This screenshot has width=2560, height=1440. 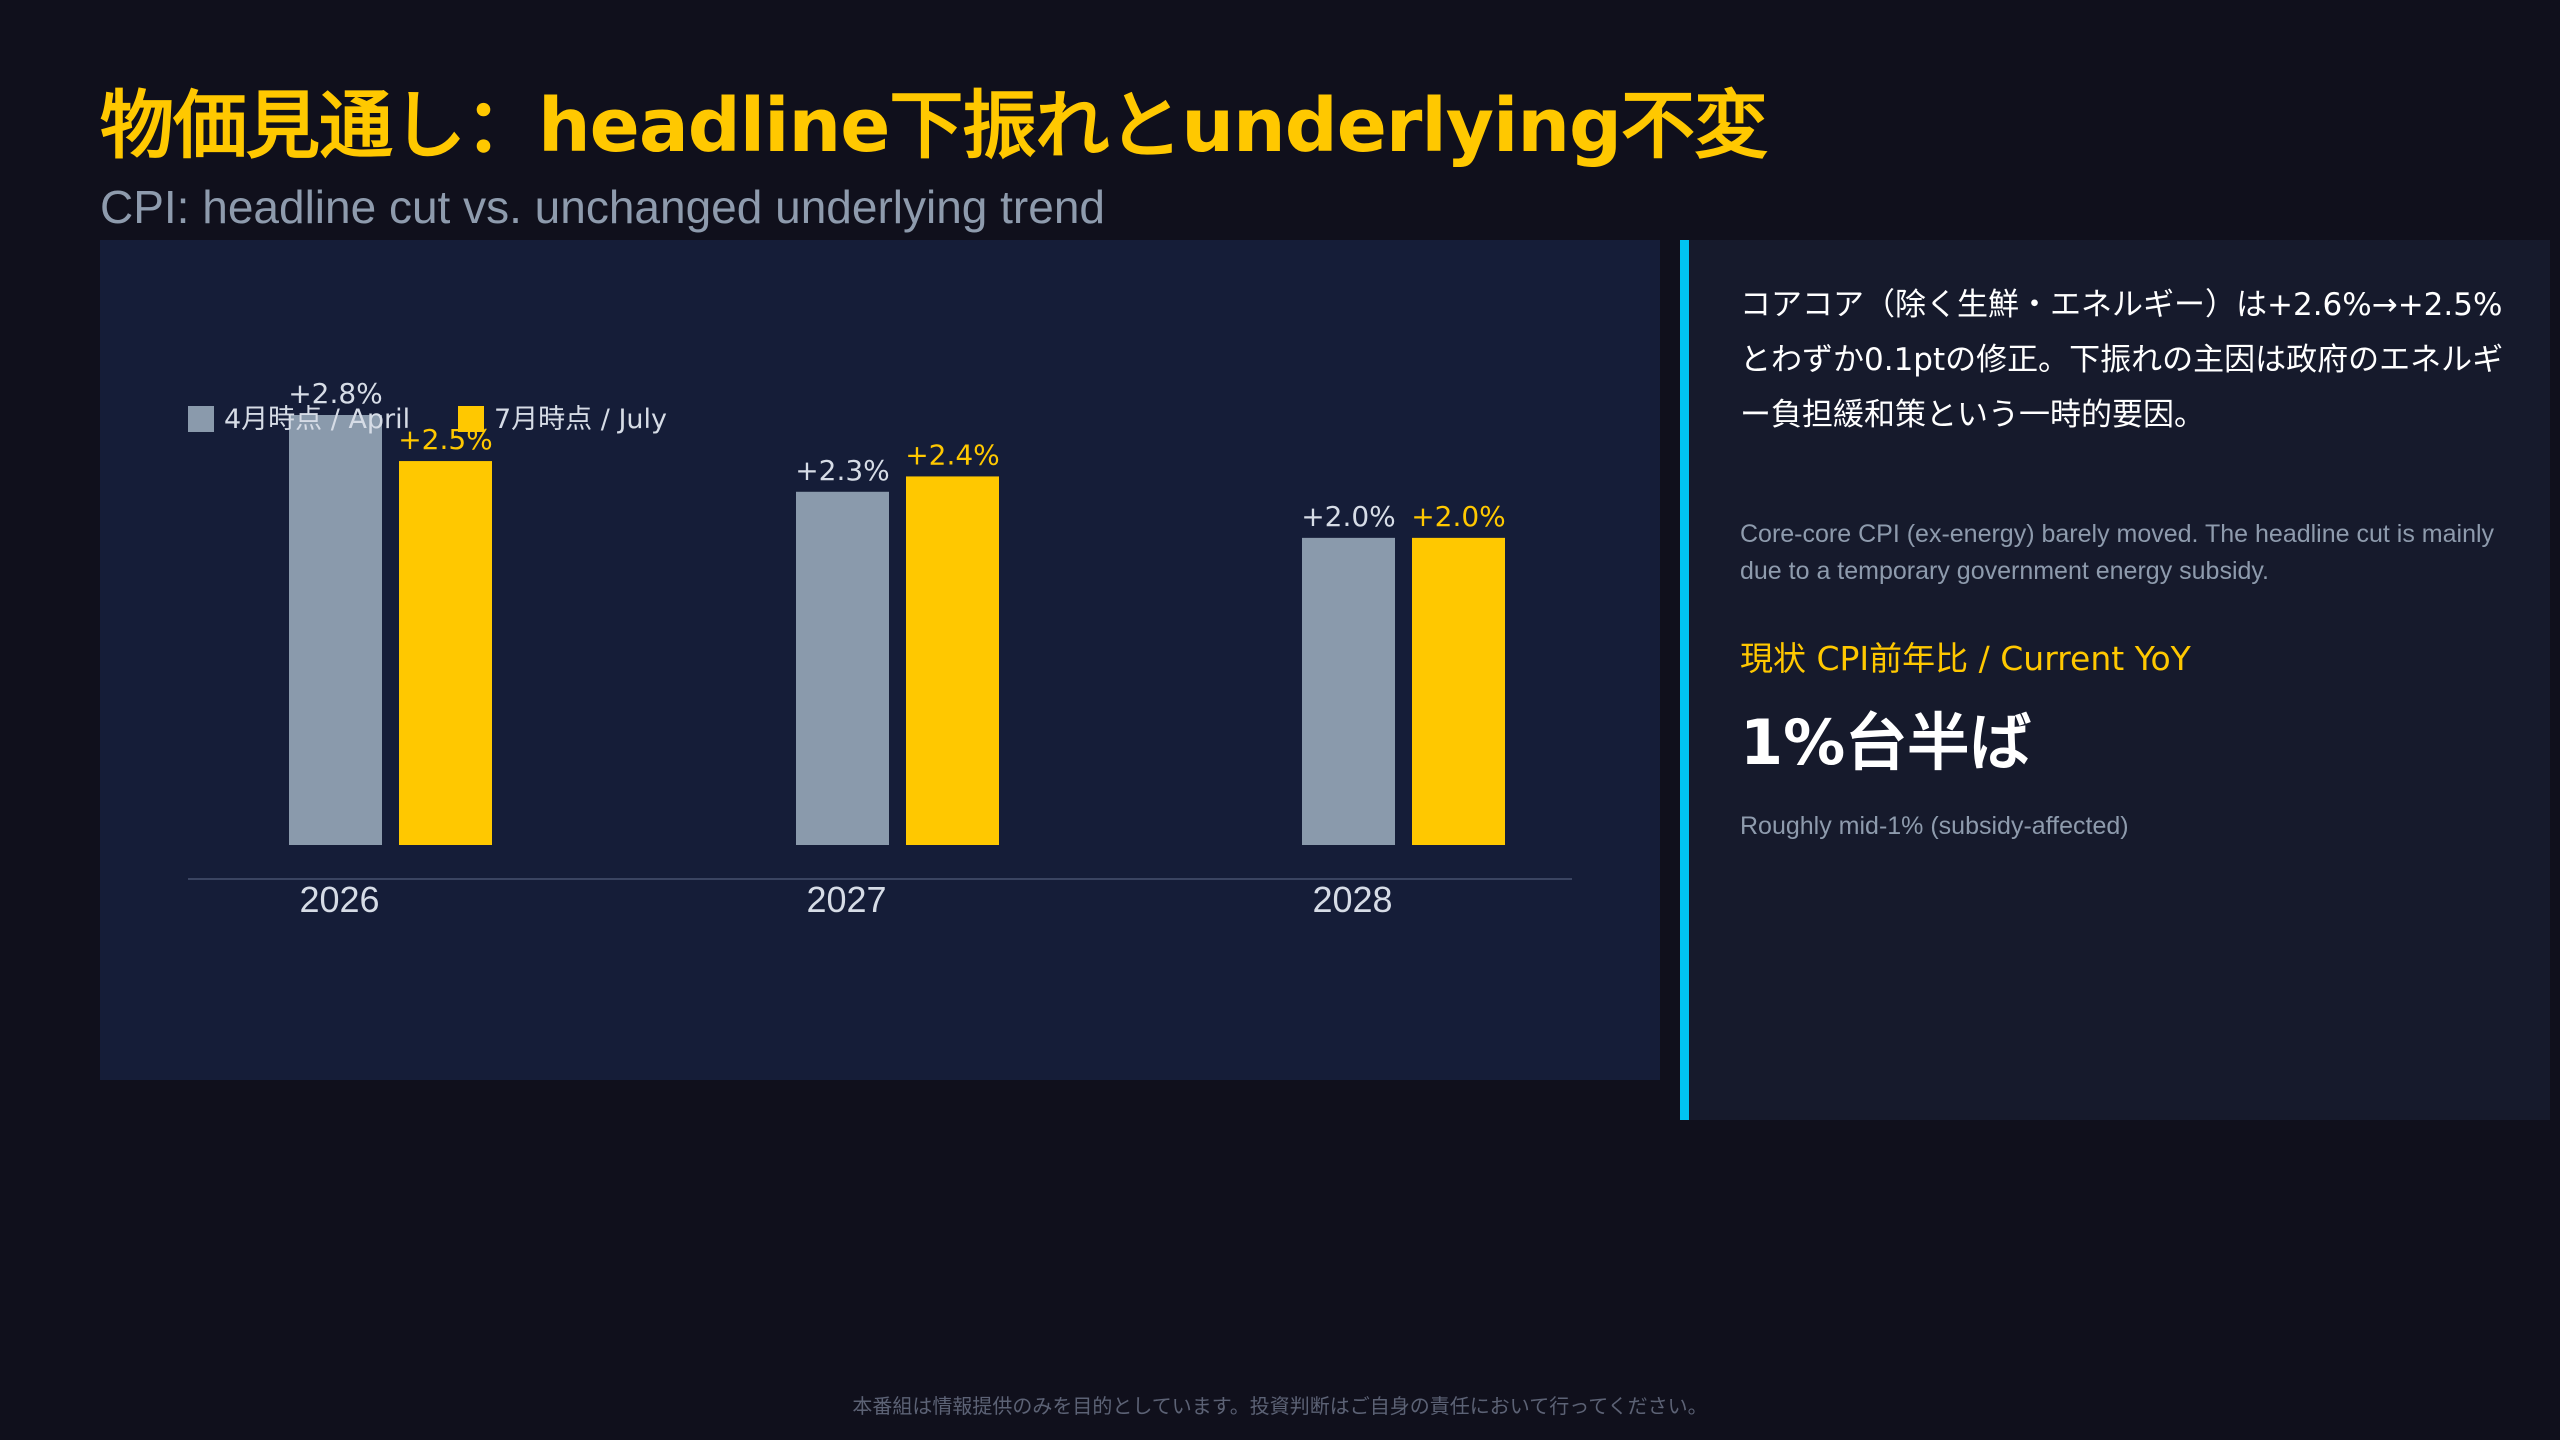 What do you see at coordinates (1458, 691) in the screenshot?
I see `bar-2028-july` at bounding box center [1458, 691].